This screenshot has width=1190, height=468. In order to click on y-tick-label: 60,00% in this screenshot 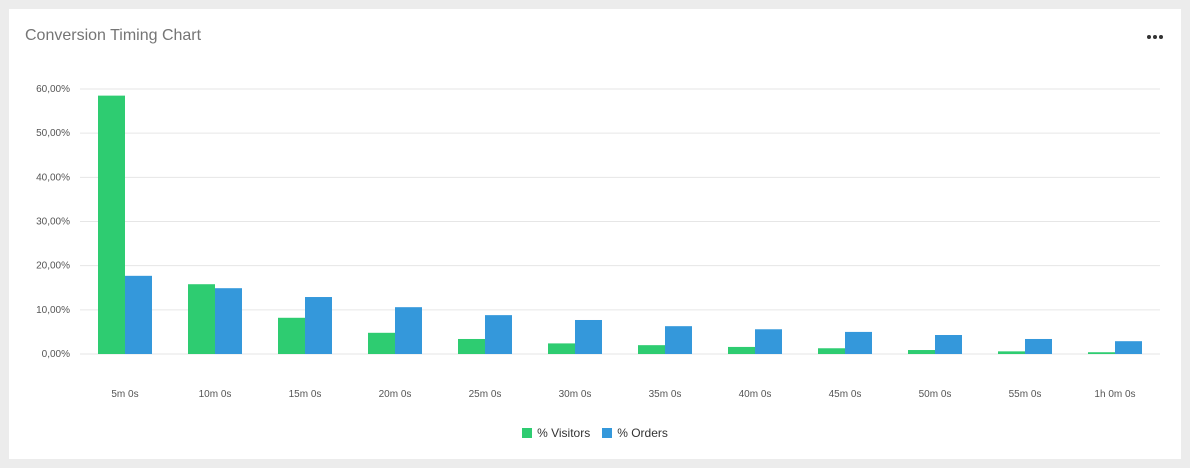, I will do `click(53, 89)`.